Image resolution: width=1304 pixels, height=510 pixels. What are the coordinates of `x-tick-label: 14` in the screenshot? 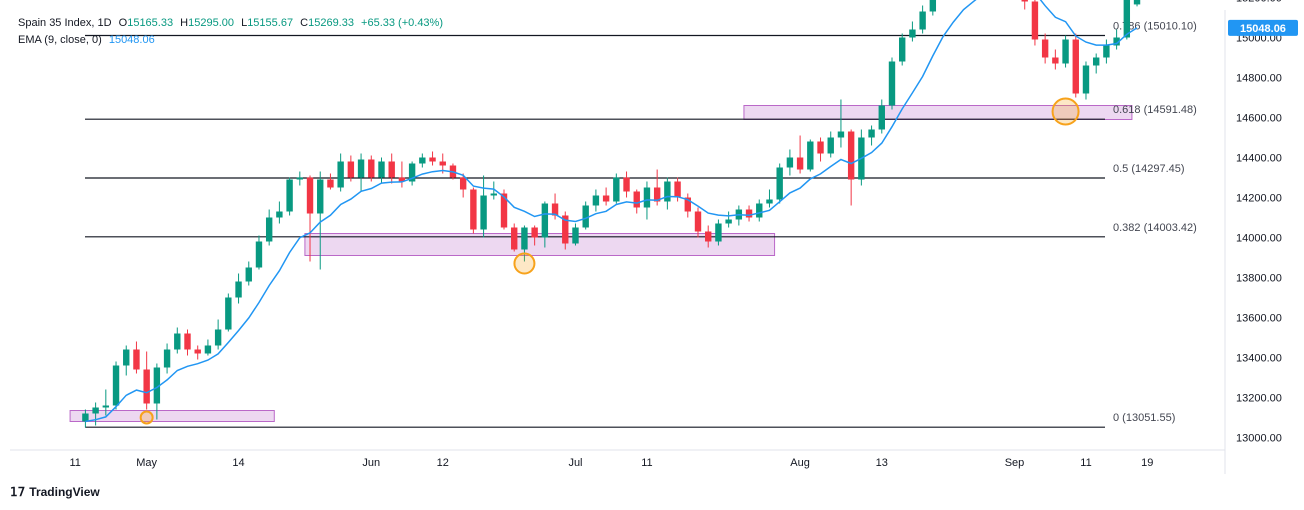 It's located at (238, 463).